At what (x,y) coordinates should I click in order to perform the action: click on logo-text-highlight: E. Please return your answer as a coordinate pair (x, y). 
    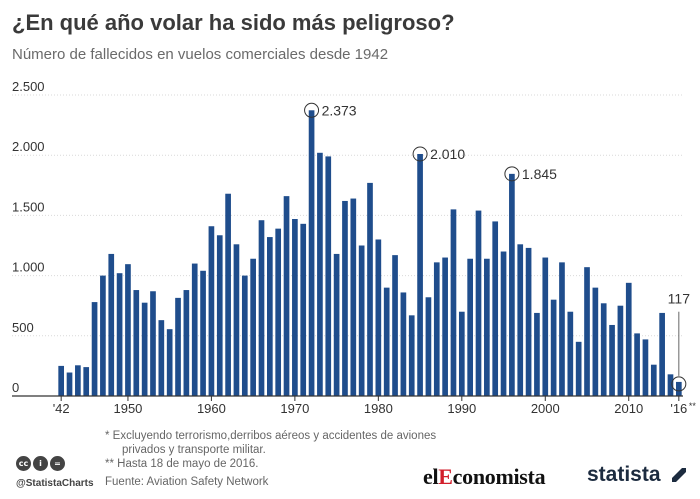
    Looking at the image, I should click on (445, 476).